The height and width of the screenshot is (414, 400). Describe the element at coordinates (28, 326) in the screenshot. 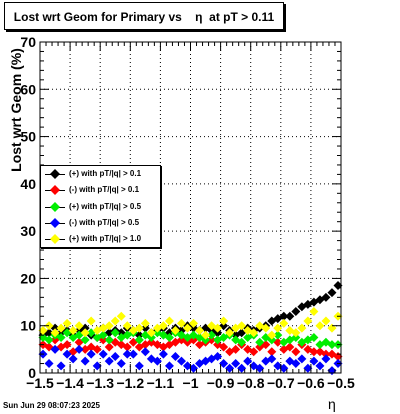

I see `y-tick-label: 10` at that location.